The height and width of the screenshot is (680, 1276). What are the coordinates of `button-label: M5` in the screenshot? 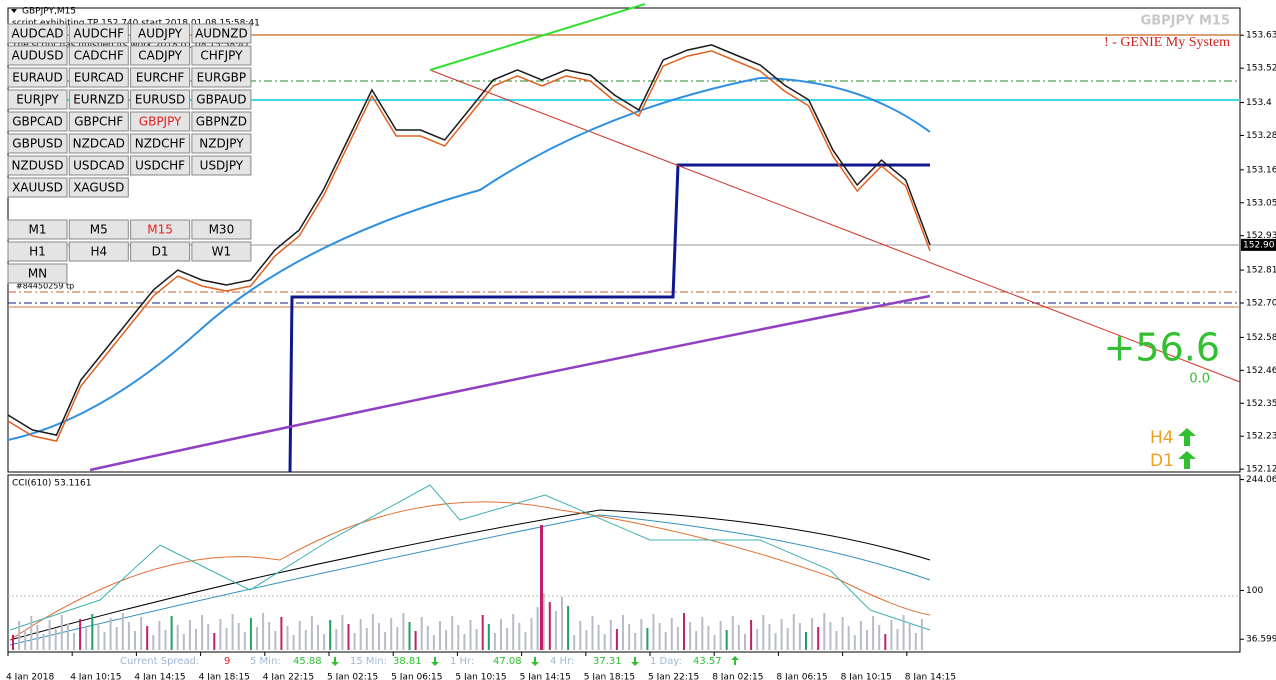 It's located at (99, 230).